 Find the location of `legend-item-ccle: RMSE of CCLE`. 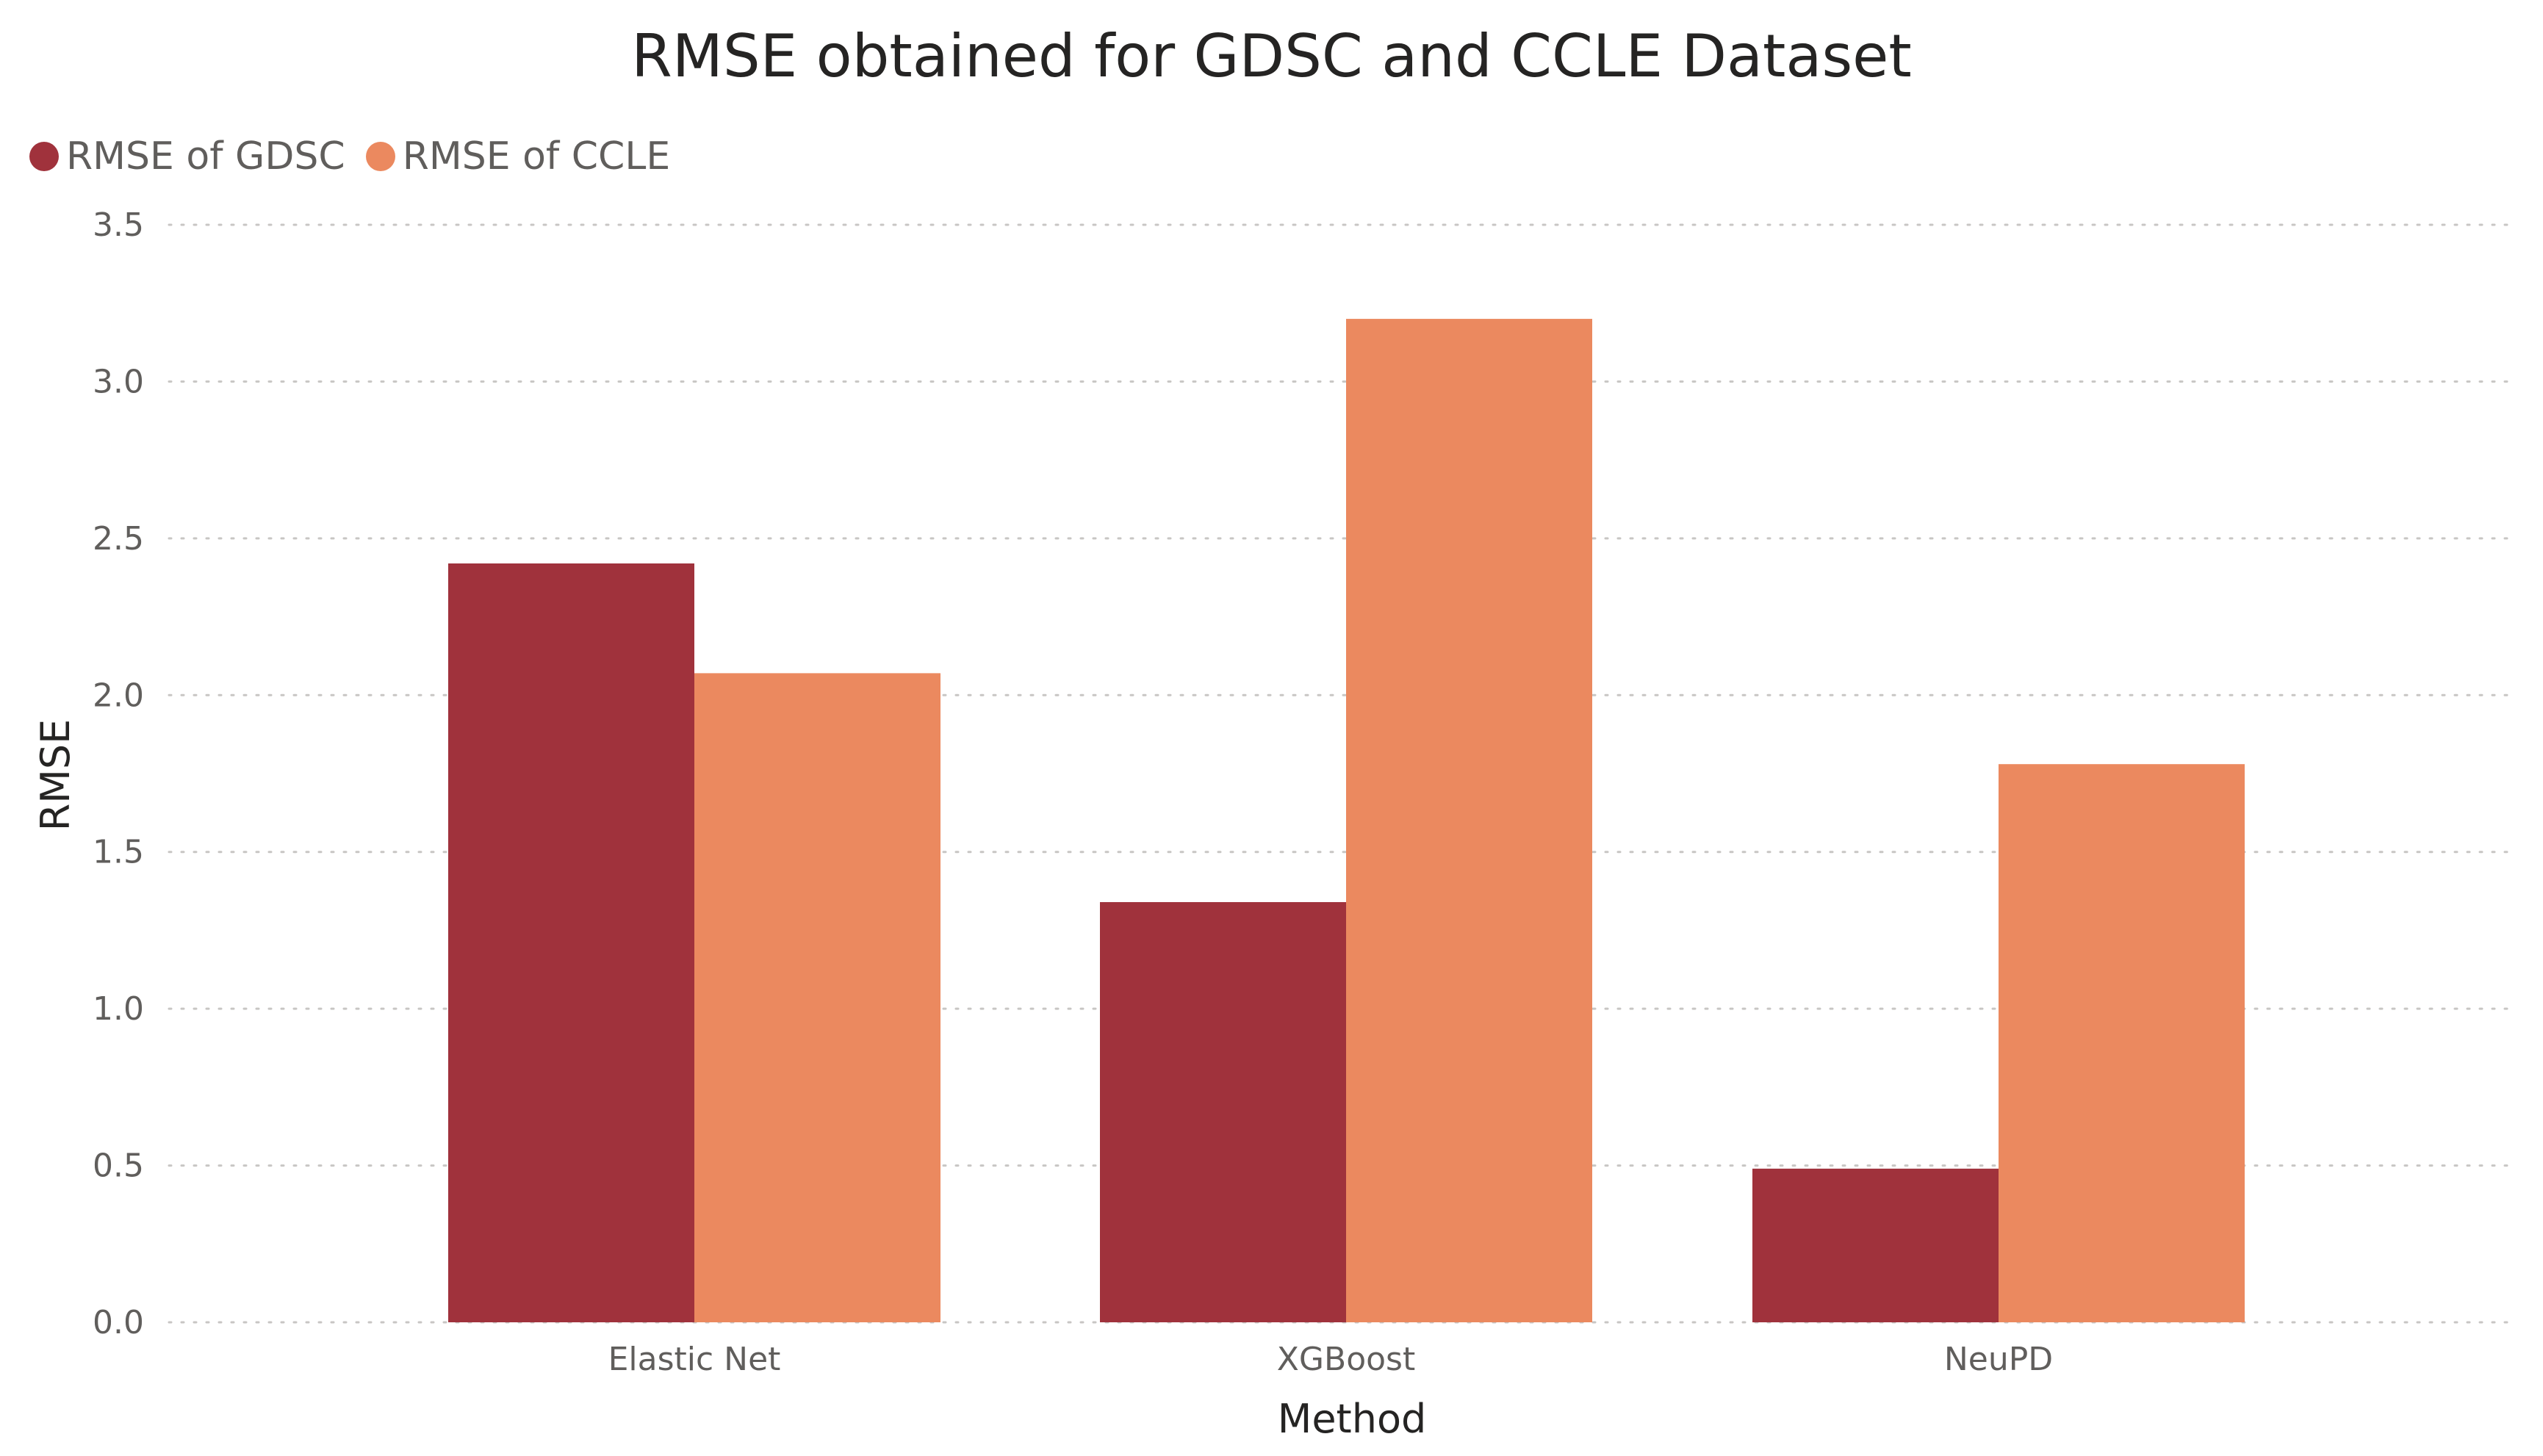

legend-item-ccle: RMSE of CCLE is located at coordinates (518, 156).